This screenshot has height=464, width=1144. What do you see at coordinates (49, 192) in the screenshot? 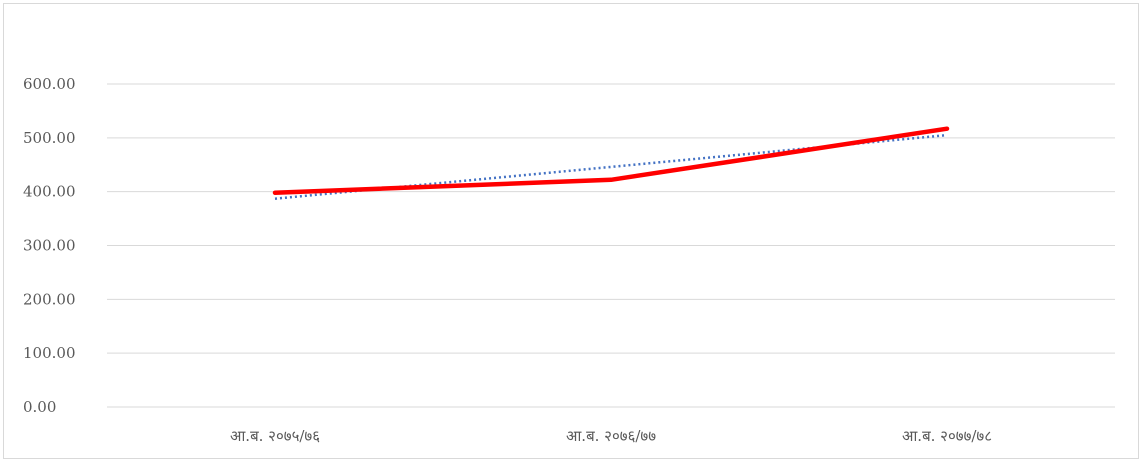
I see `y-tick-label: 400.00` at bounding box center [49, 192].